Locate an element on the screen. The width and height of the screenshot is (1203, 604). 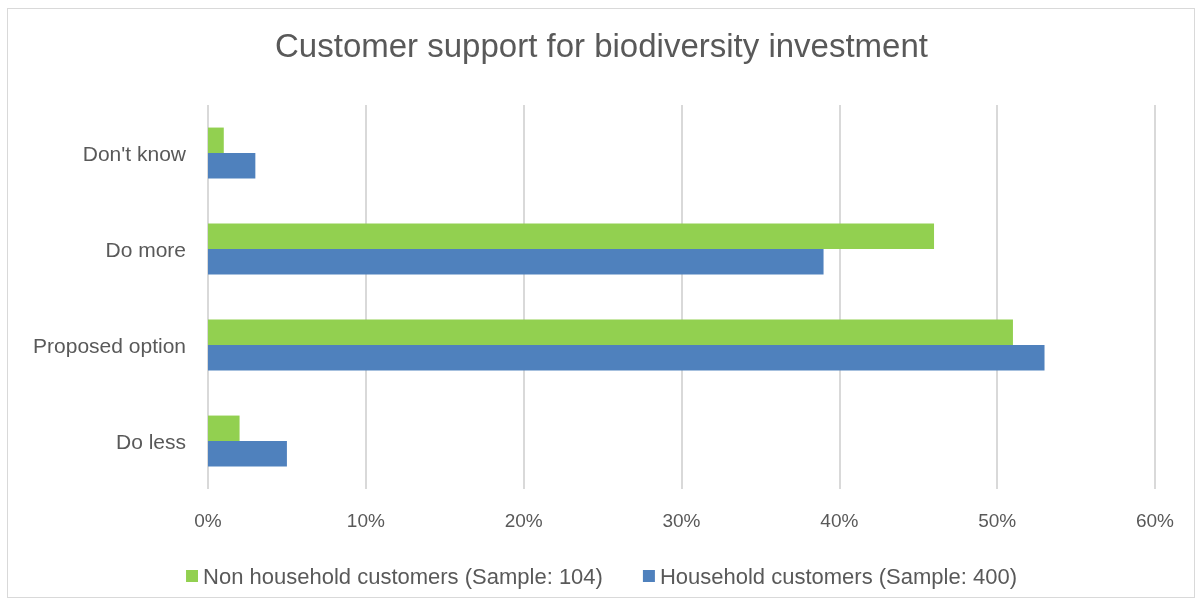
x-tick-label: 10% is located at coordinates (365, 520).